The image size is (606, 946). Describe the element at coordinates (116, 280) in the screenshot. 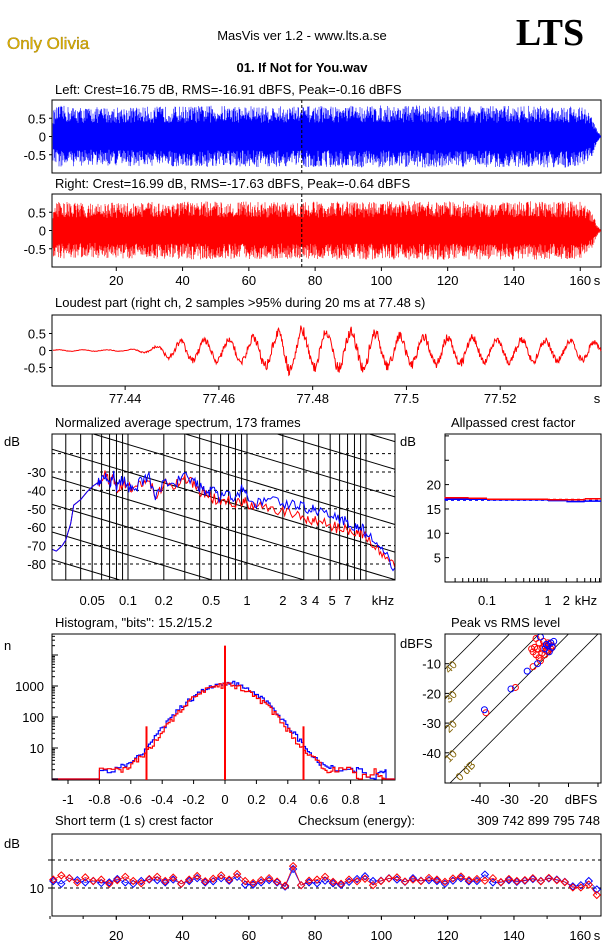

I see `x-tick-label: 20` at that location.